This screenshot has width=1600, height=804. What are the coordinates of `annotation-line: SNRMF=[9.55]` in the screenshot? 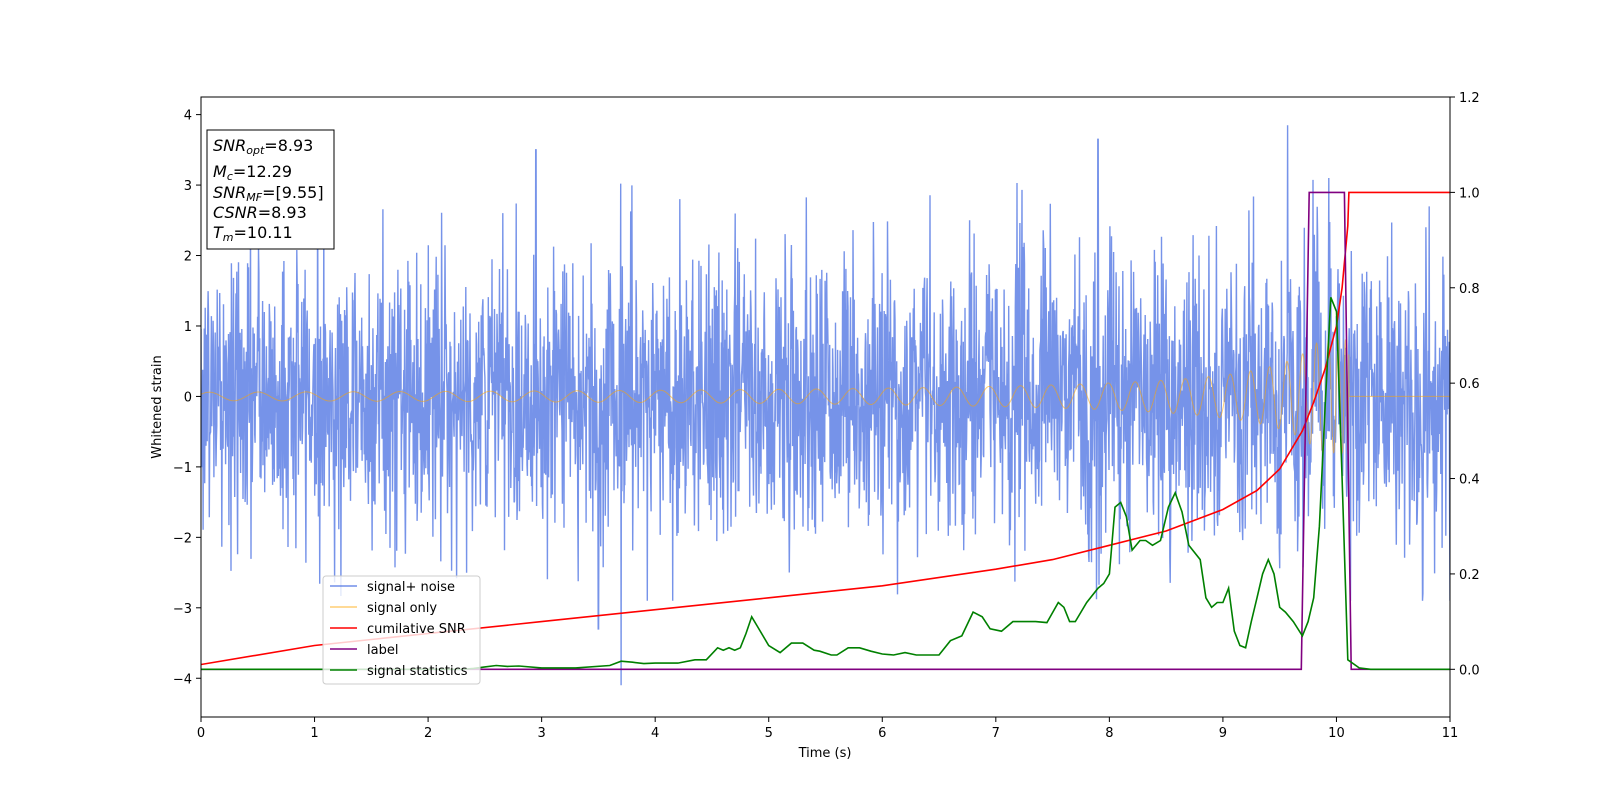 It's located at (268, 193).